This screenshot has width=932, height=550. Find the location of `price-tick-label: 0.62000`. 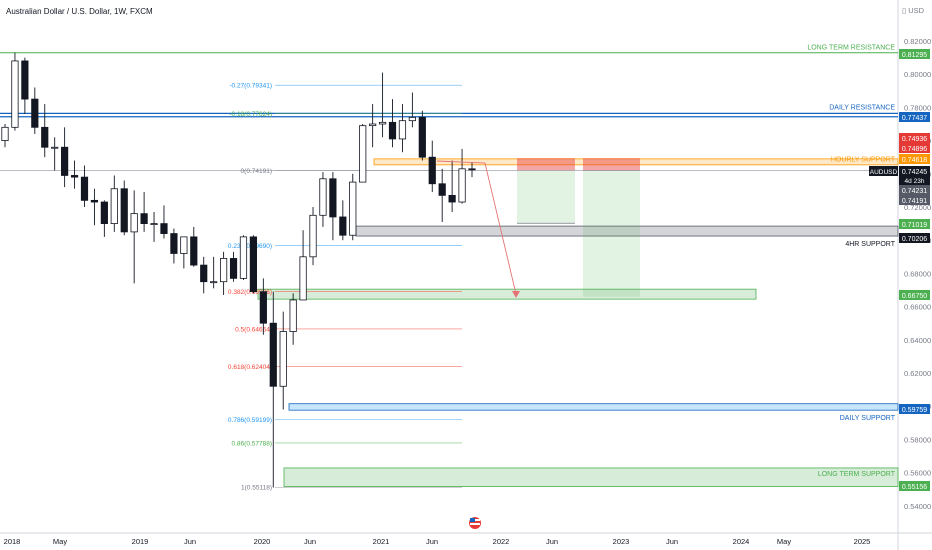

price-tick-label: 0.62000 is located at coordinates (917, 373).